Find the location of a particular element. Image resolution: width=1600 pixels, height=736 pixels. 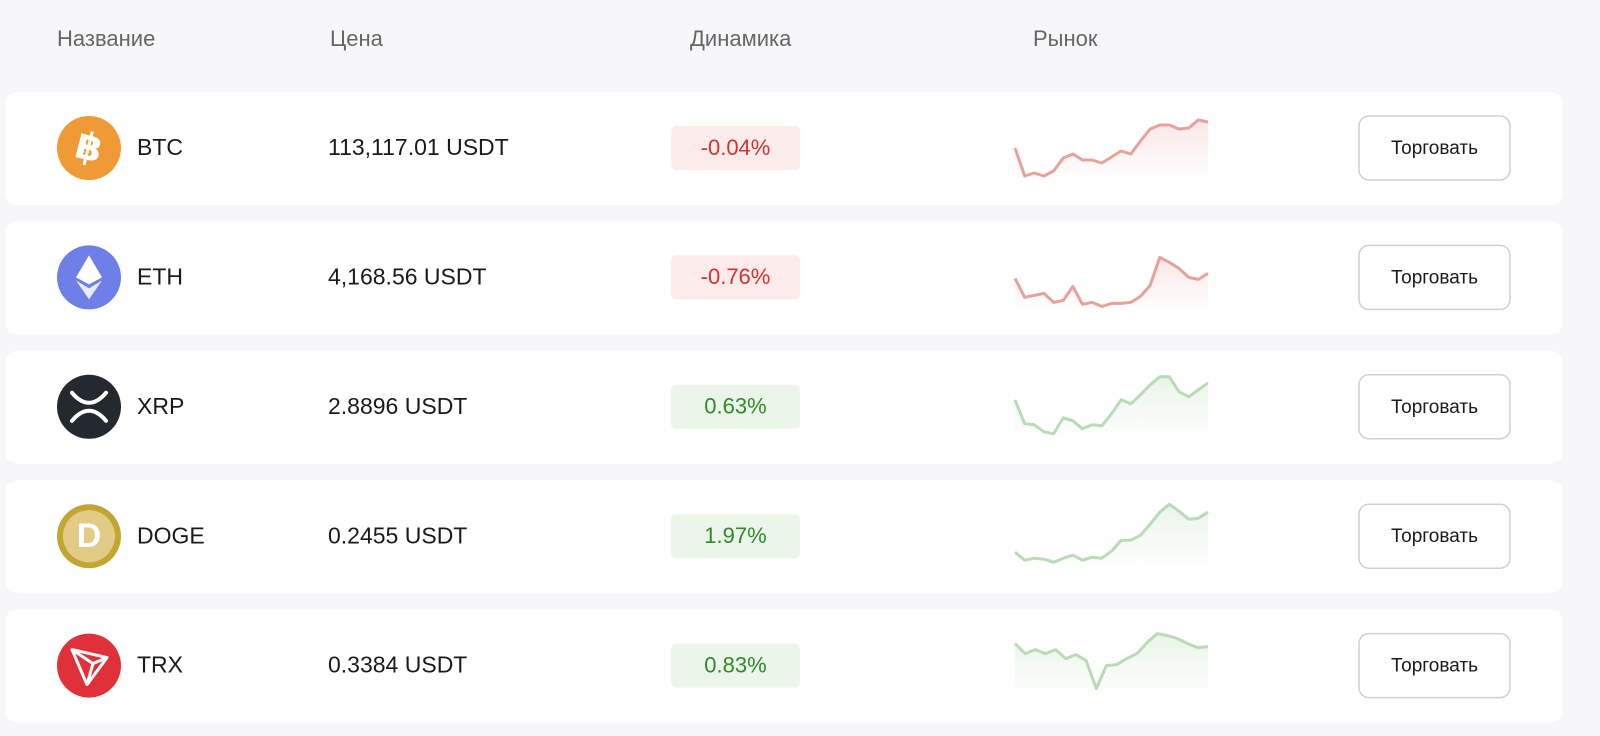

column-header: Название is located at coordinates (106, 38).